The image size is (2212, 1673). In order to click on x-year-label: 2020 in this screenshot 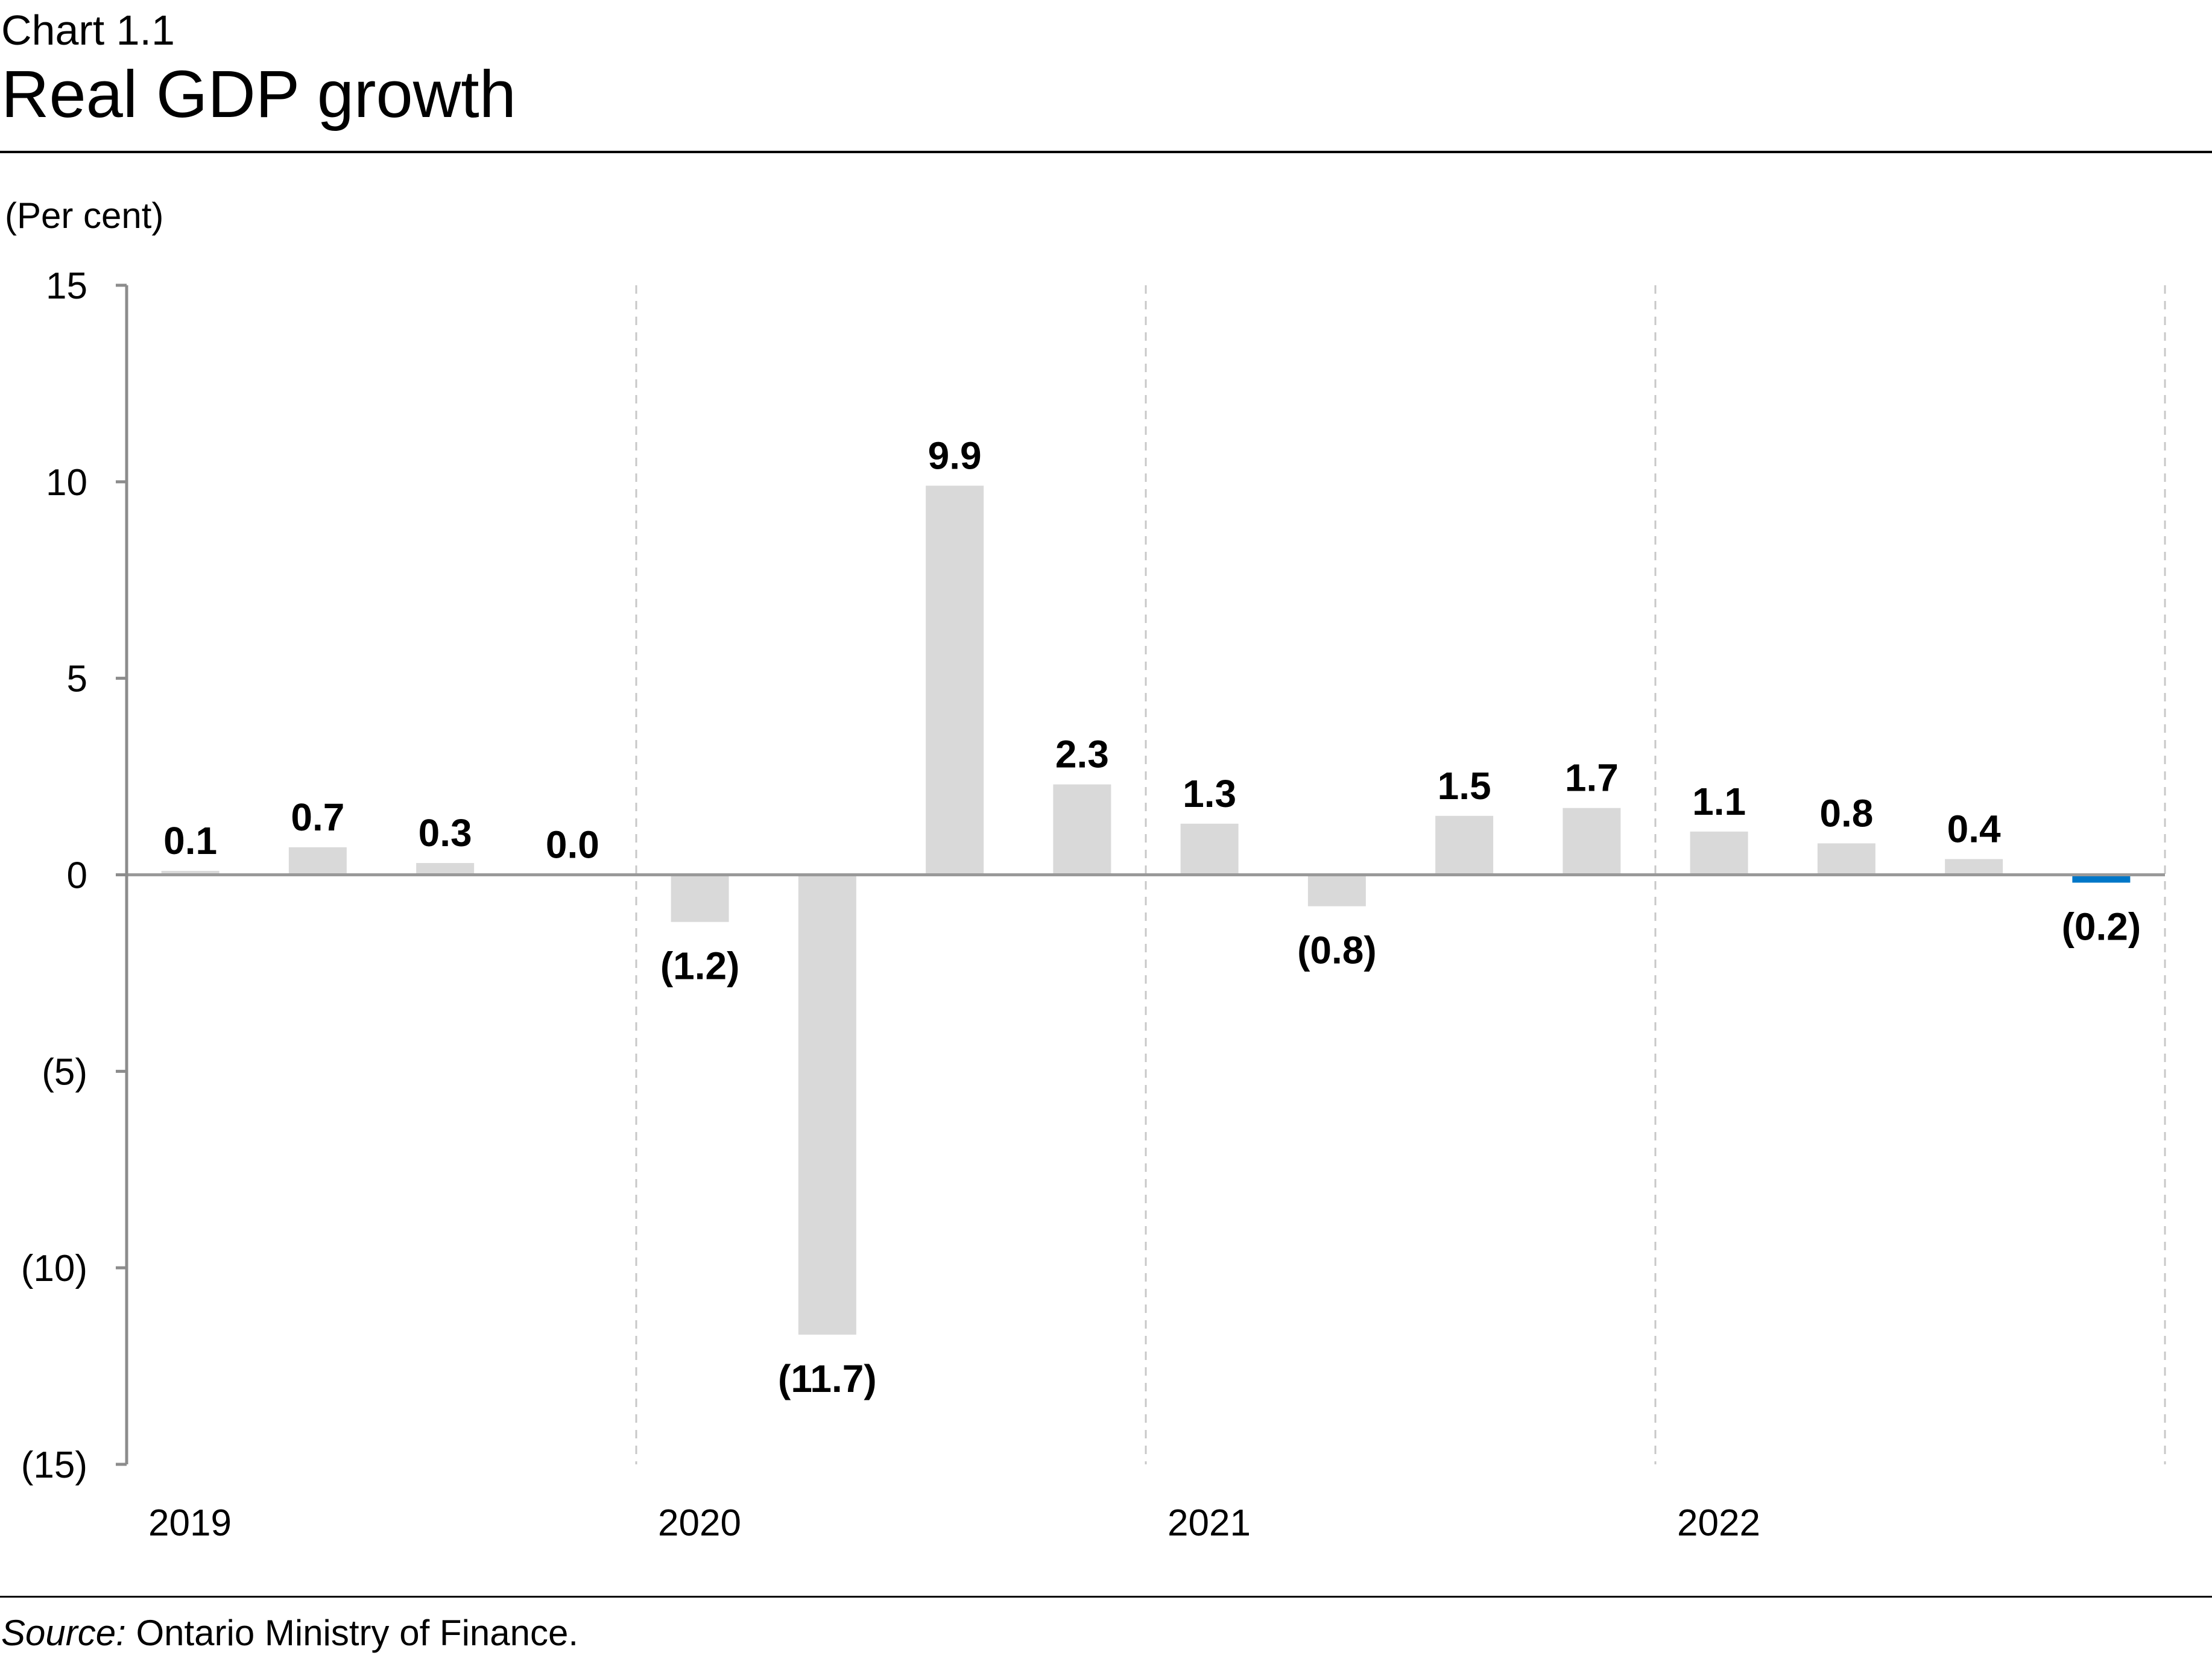, I will do `click(699, 1523)`.